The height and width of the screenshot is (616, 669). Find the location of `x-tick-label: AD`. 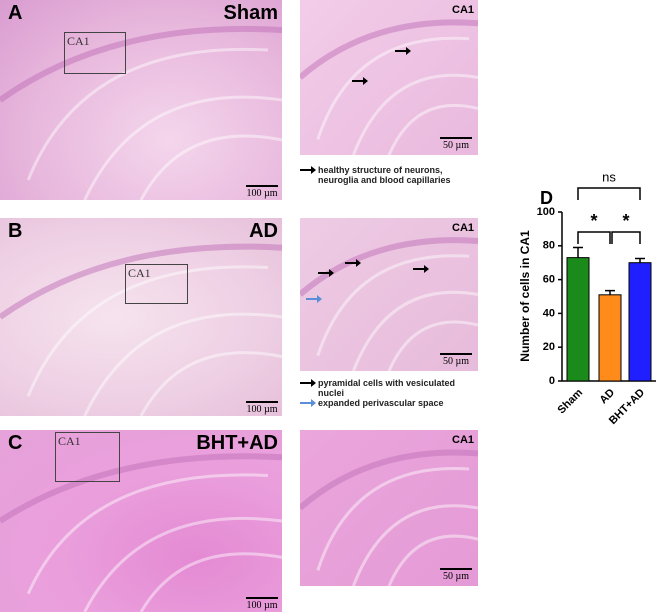

x-tick-label: AD is located at coordinates (607, 397).